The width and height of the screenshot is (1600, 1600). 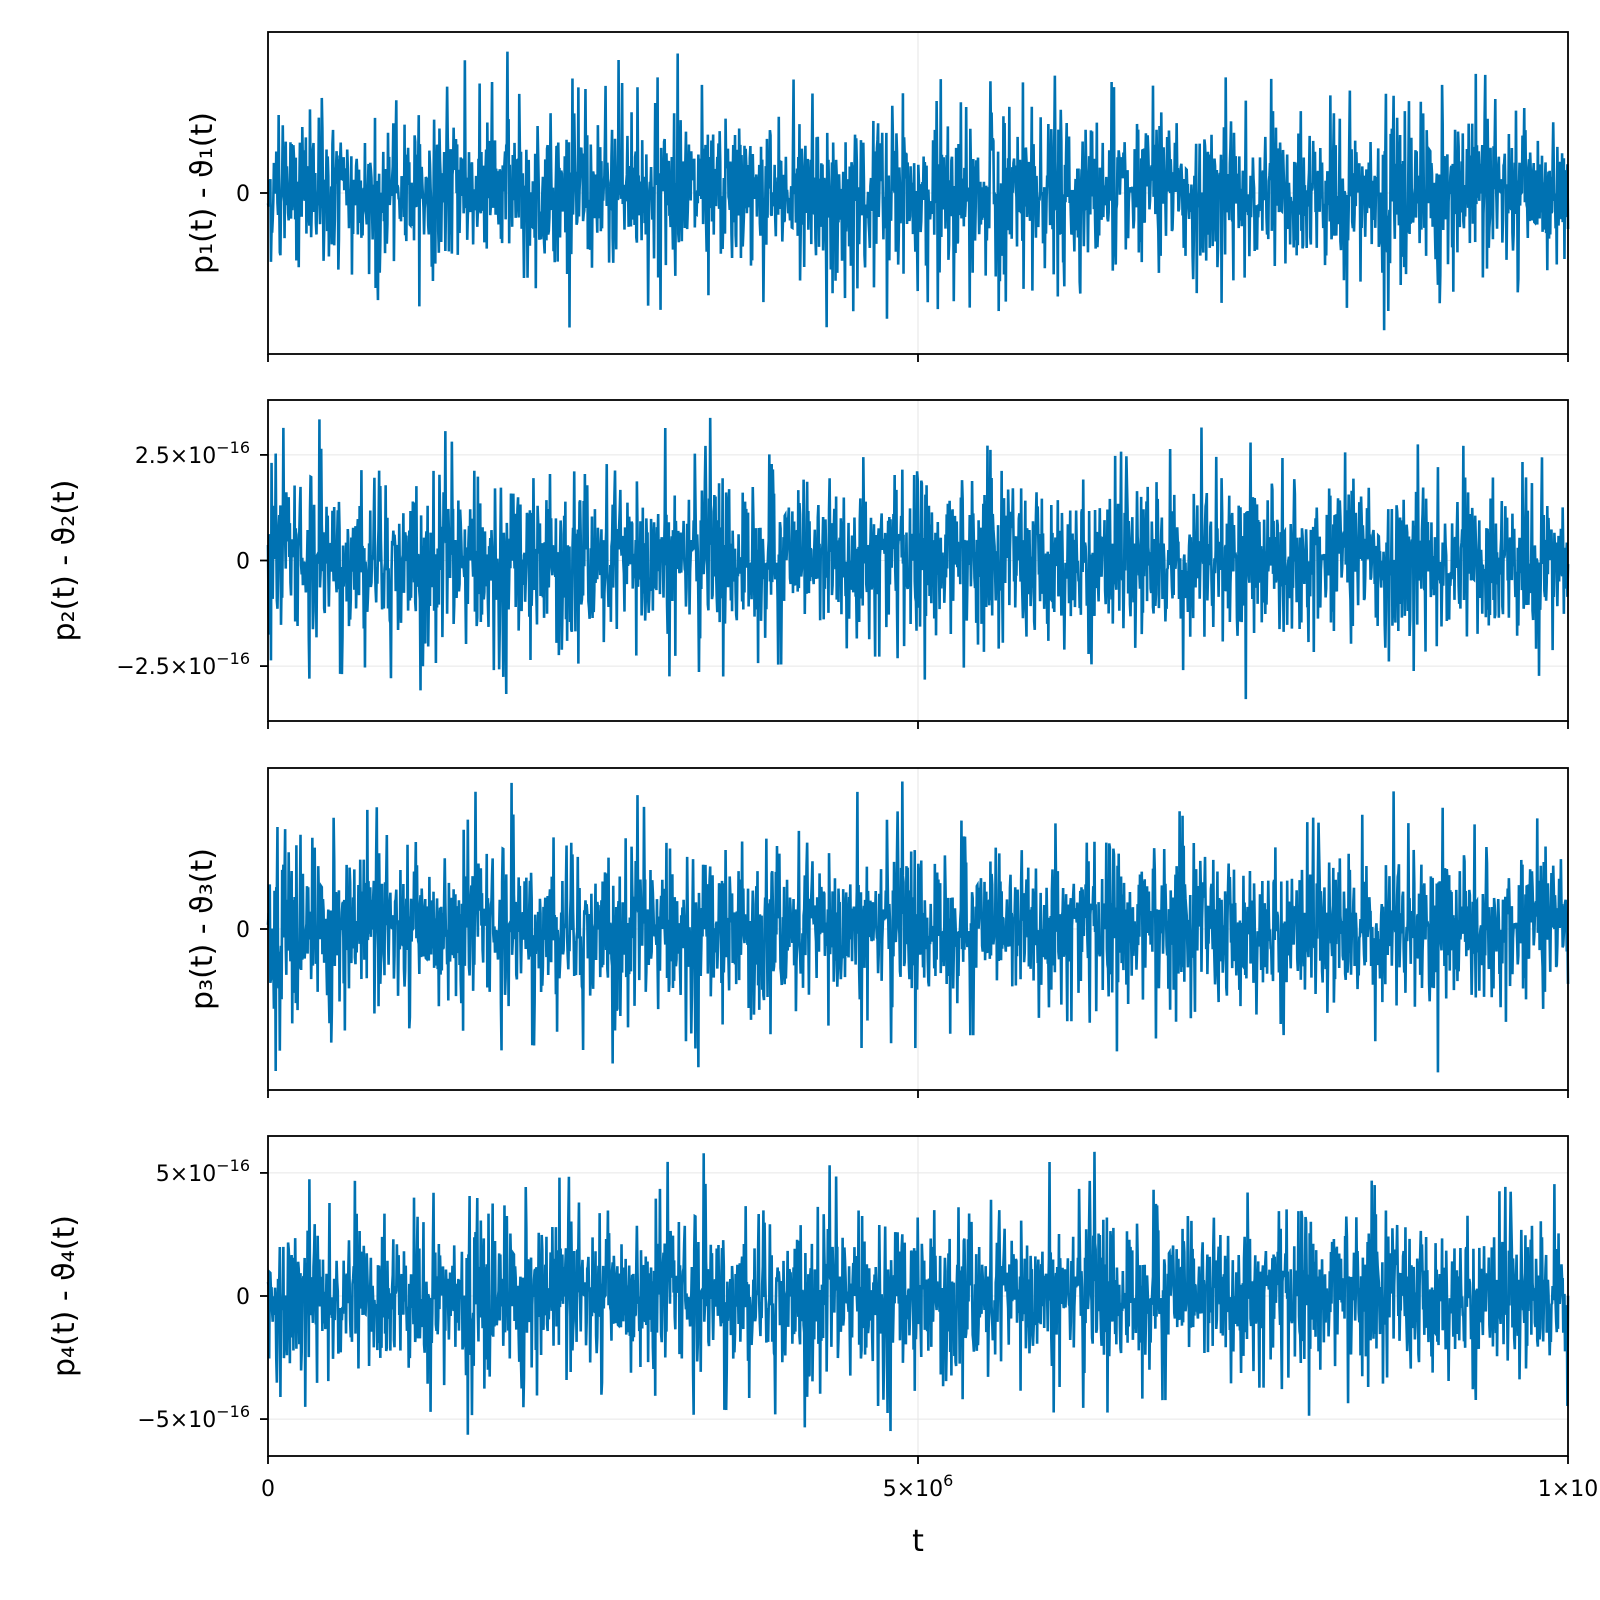 What do you see at coordinates (203, 1171) in the screenshot?
I see `y-tick-label: 5×10⁻¹⁶` at bounding box center [203, 1171].